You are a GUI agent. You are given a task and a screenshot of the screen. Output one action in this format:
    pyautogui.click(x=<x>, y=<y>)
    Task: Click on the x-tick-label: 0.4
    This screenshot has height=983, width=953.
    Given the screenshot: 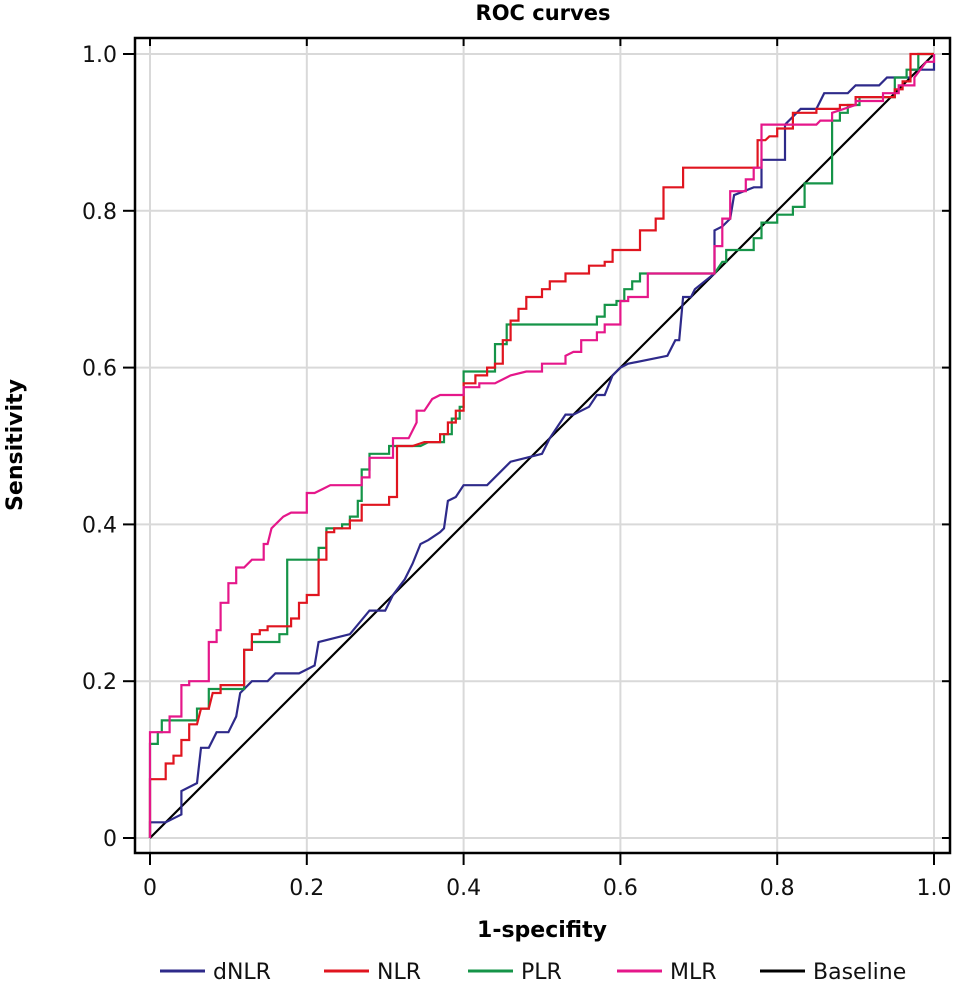 What is the action you would take?
    pyautogui.click(x=463, y=888)
    